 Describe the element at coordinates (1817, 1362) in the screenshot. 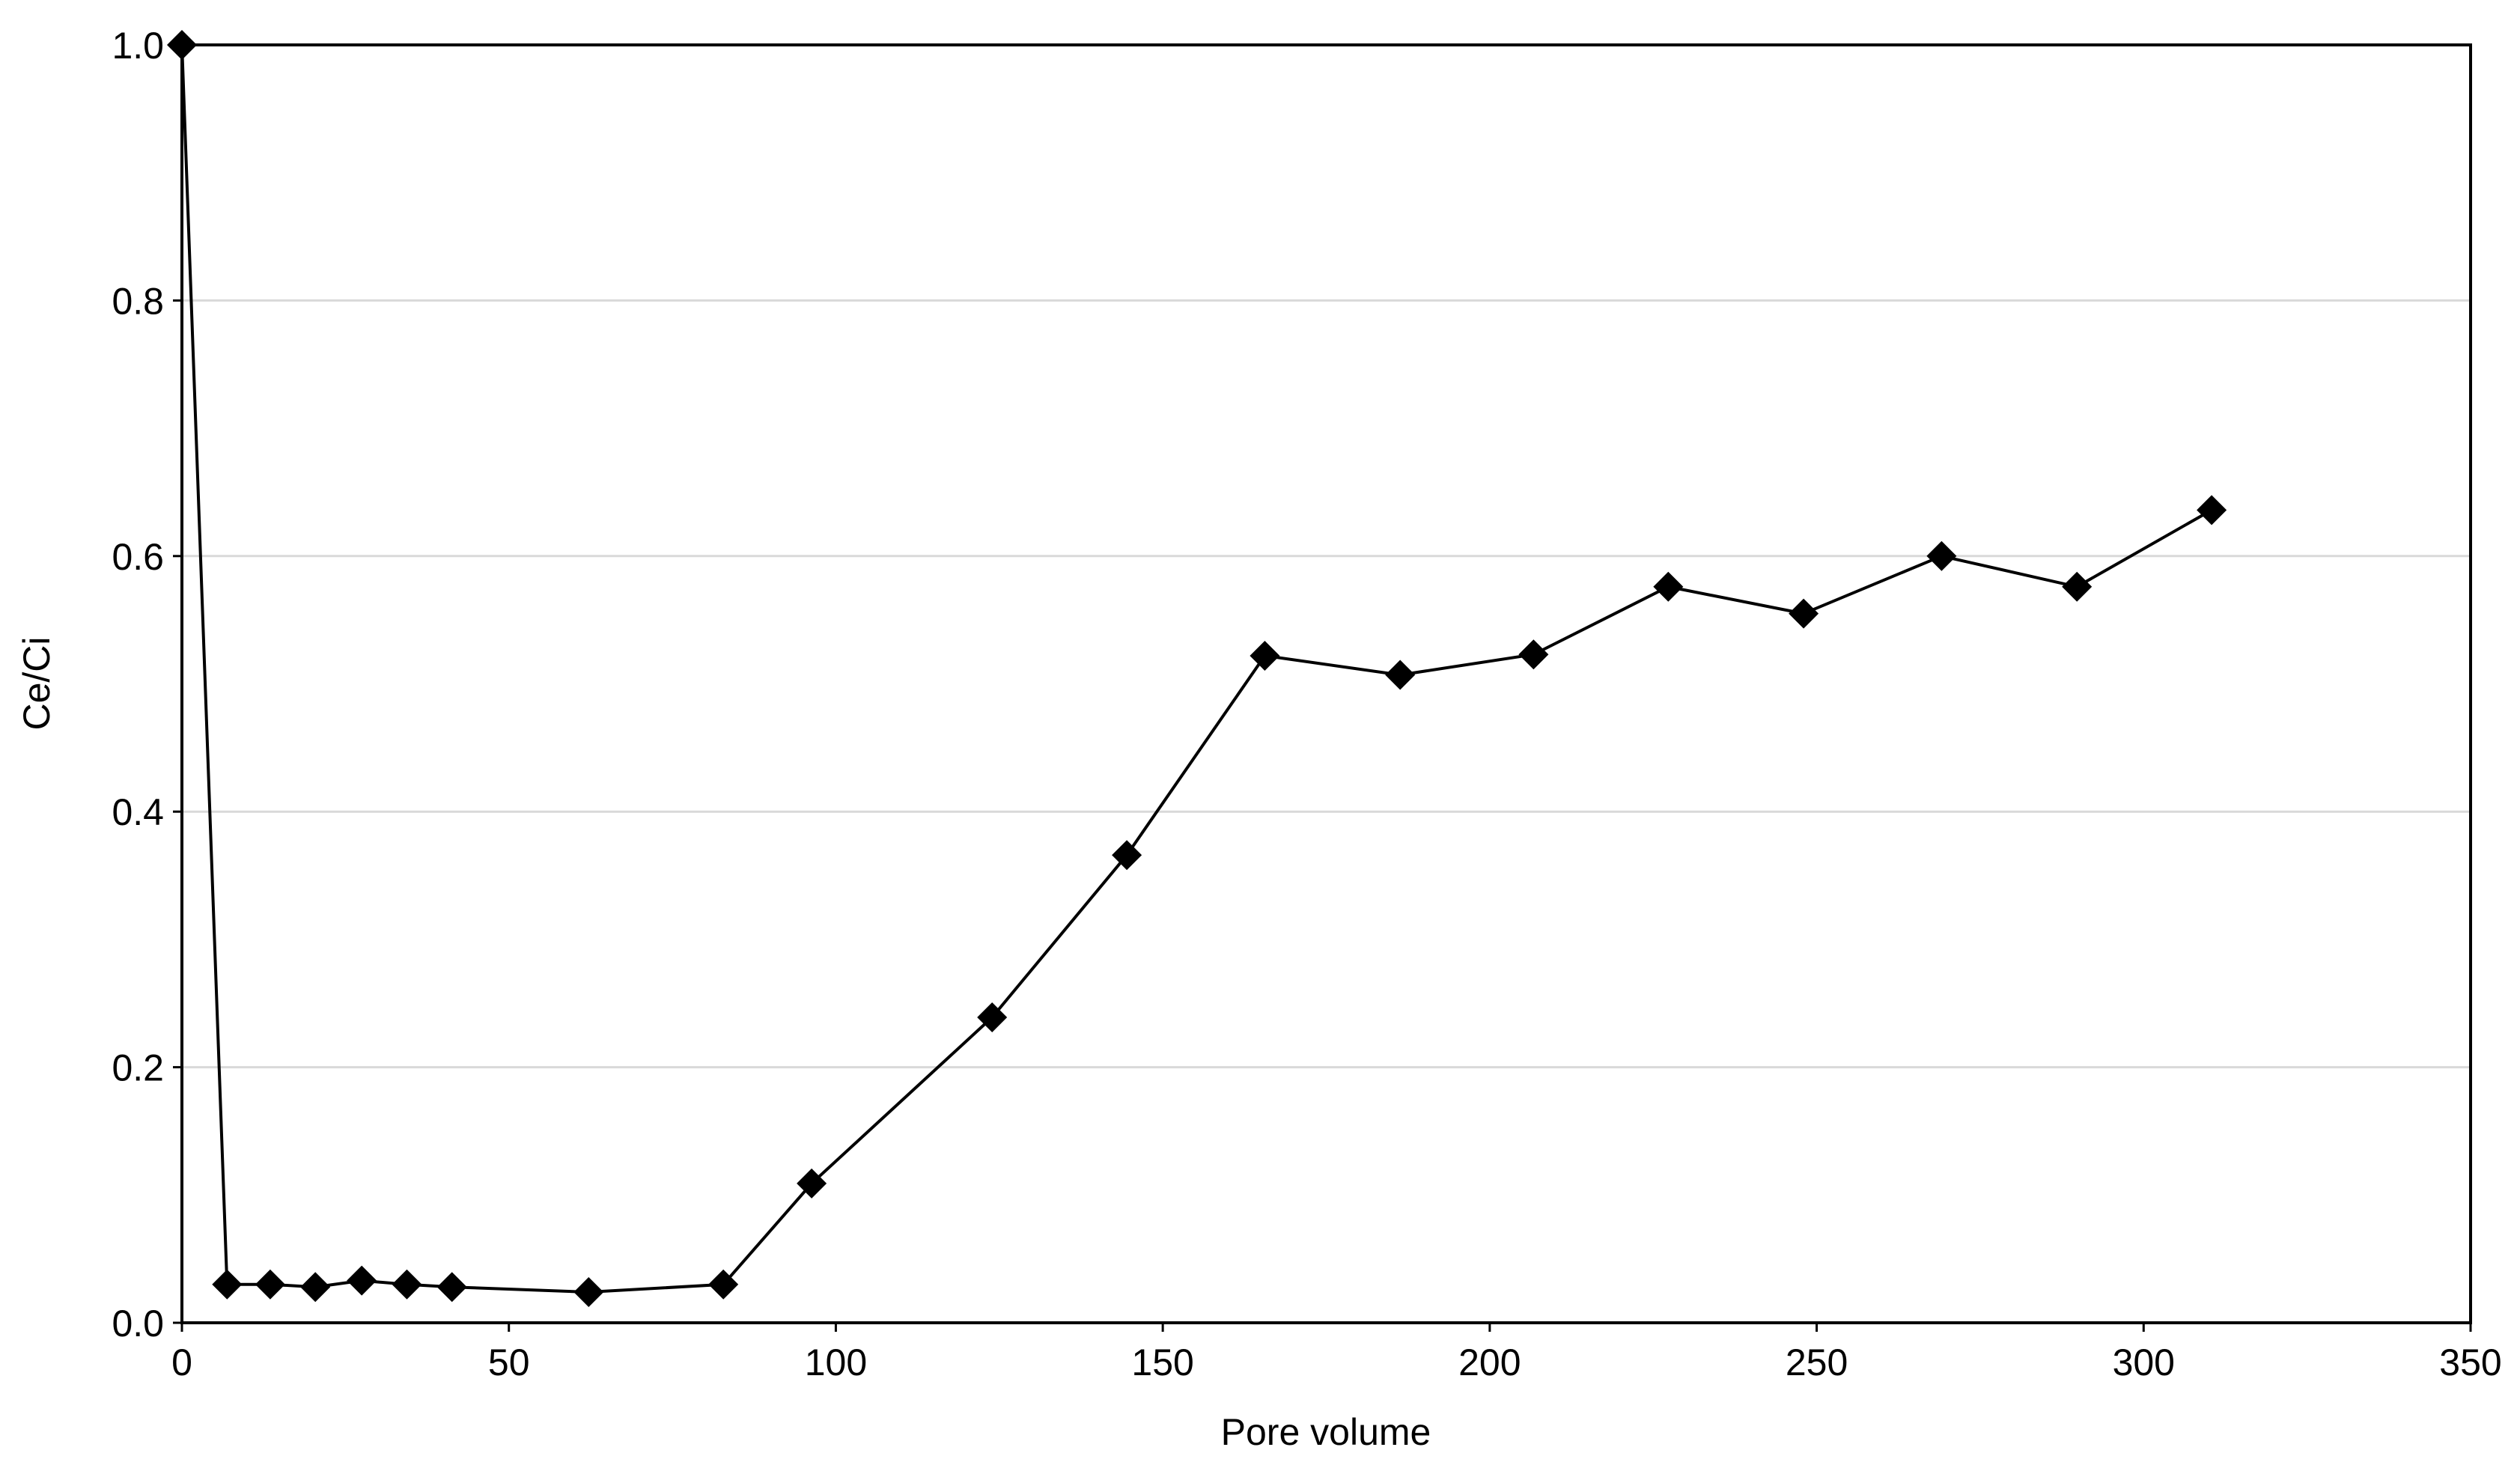

I see `x-tick-label: 250` at that location.